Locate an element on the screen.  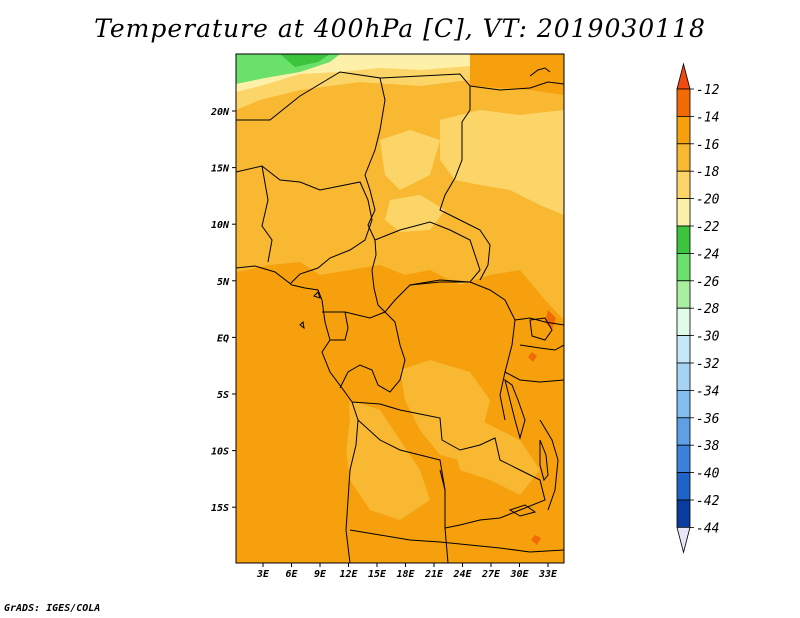
colorbar-label: -22 is located at coordinates (708, 227).